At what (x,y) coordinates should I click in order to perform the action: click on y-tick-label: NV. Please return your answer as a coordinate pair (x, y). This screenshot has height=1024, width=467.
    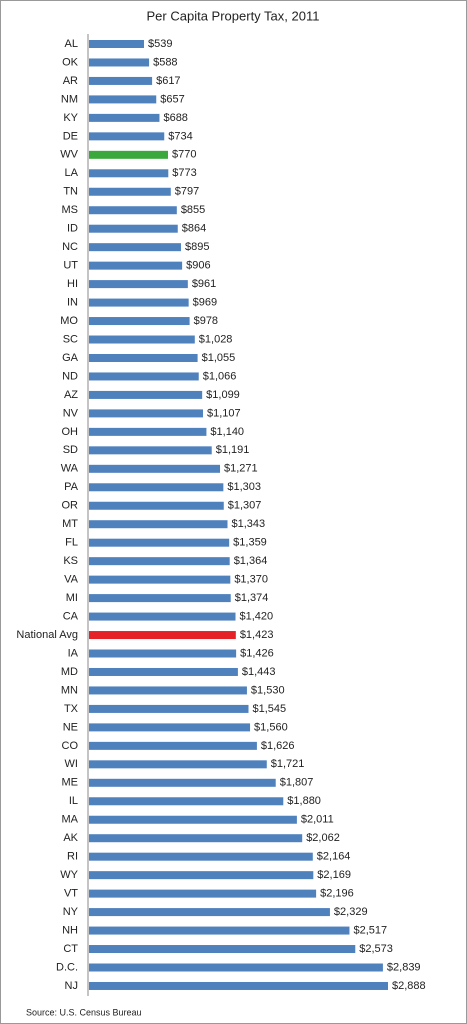
    Looking at the image, I should click on (71, 413).